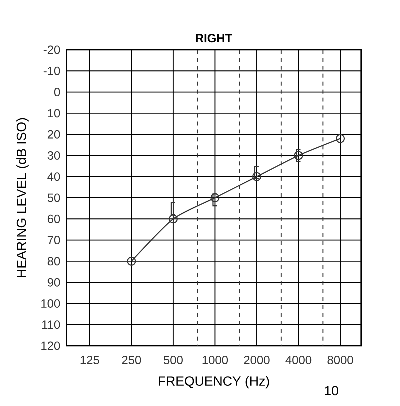 The image size is (400, 406). I want to click on y-tick-label: 30, so click(54, 155).